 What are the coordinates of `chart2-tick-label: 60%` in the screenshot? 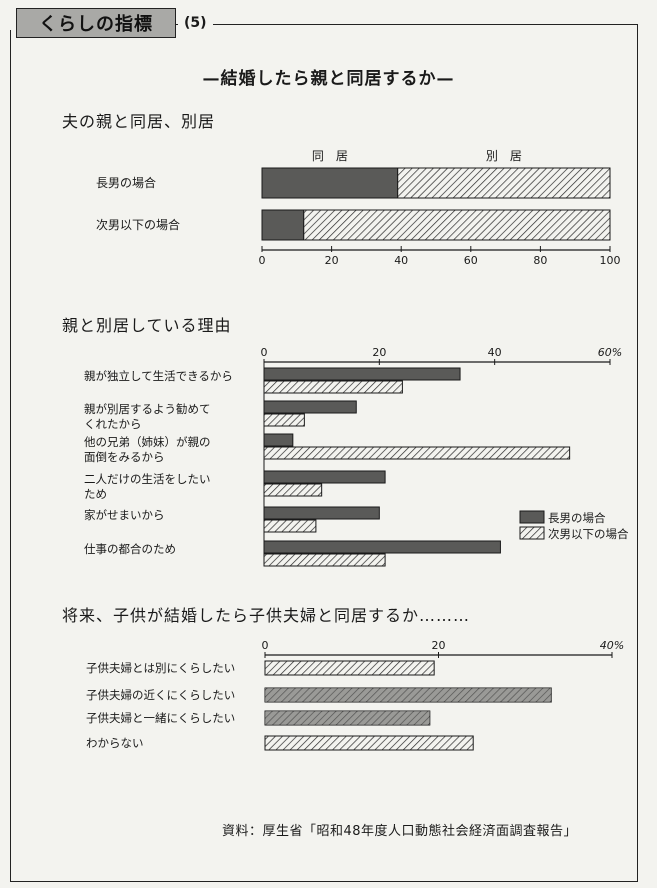 It's located at (610, 352).